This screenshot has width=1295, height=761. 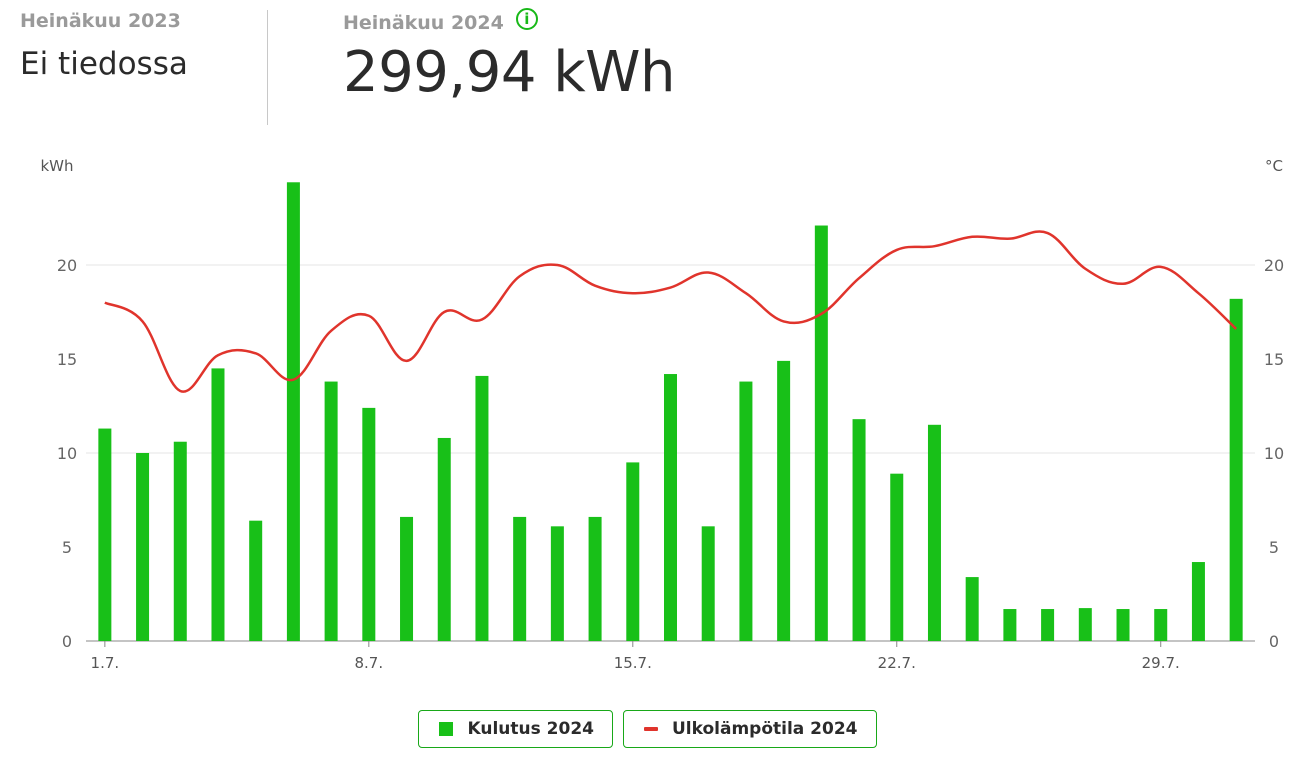 I want to click on y-axis-left-unit: kWh, so click(x=56, y=166).